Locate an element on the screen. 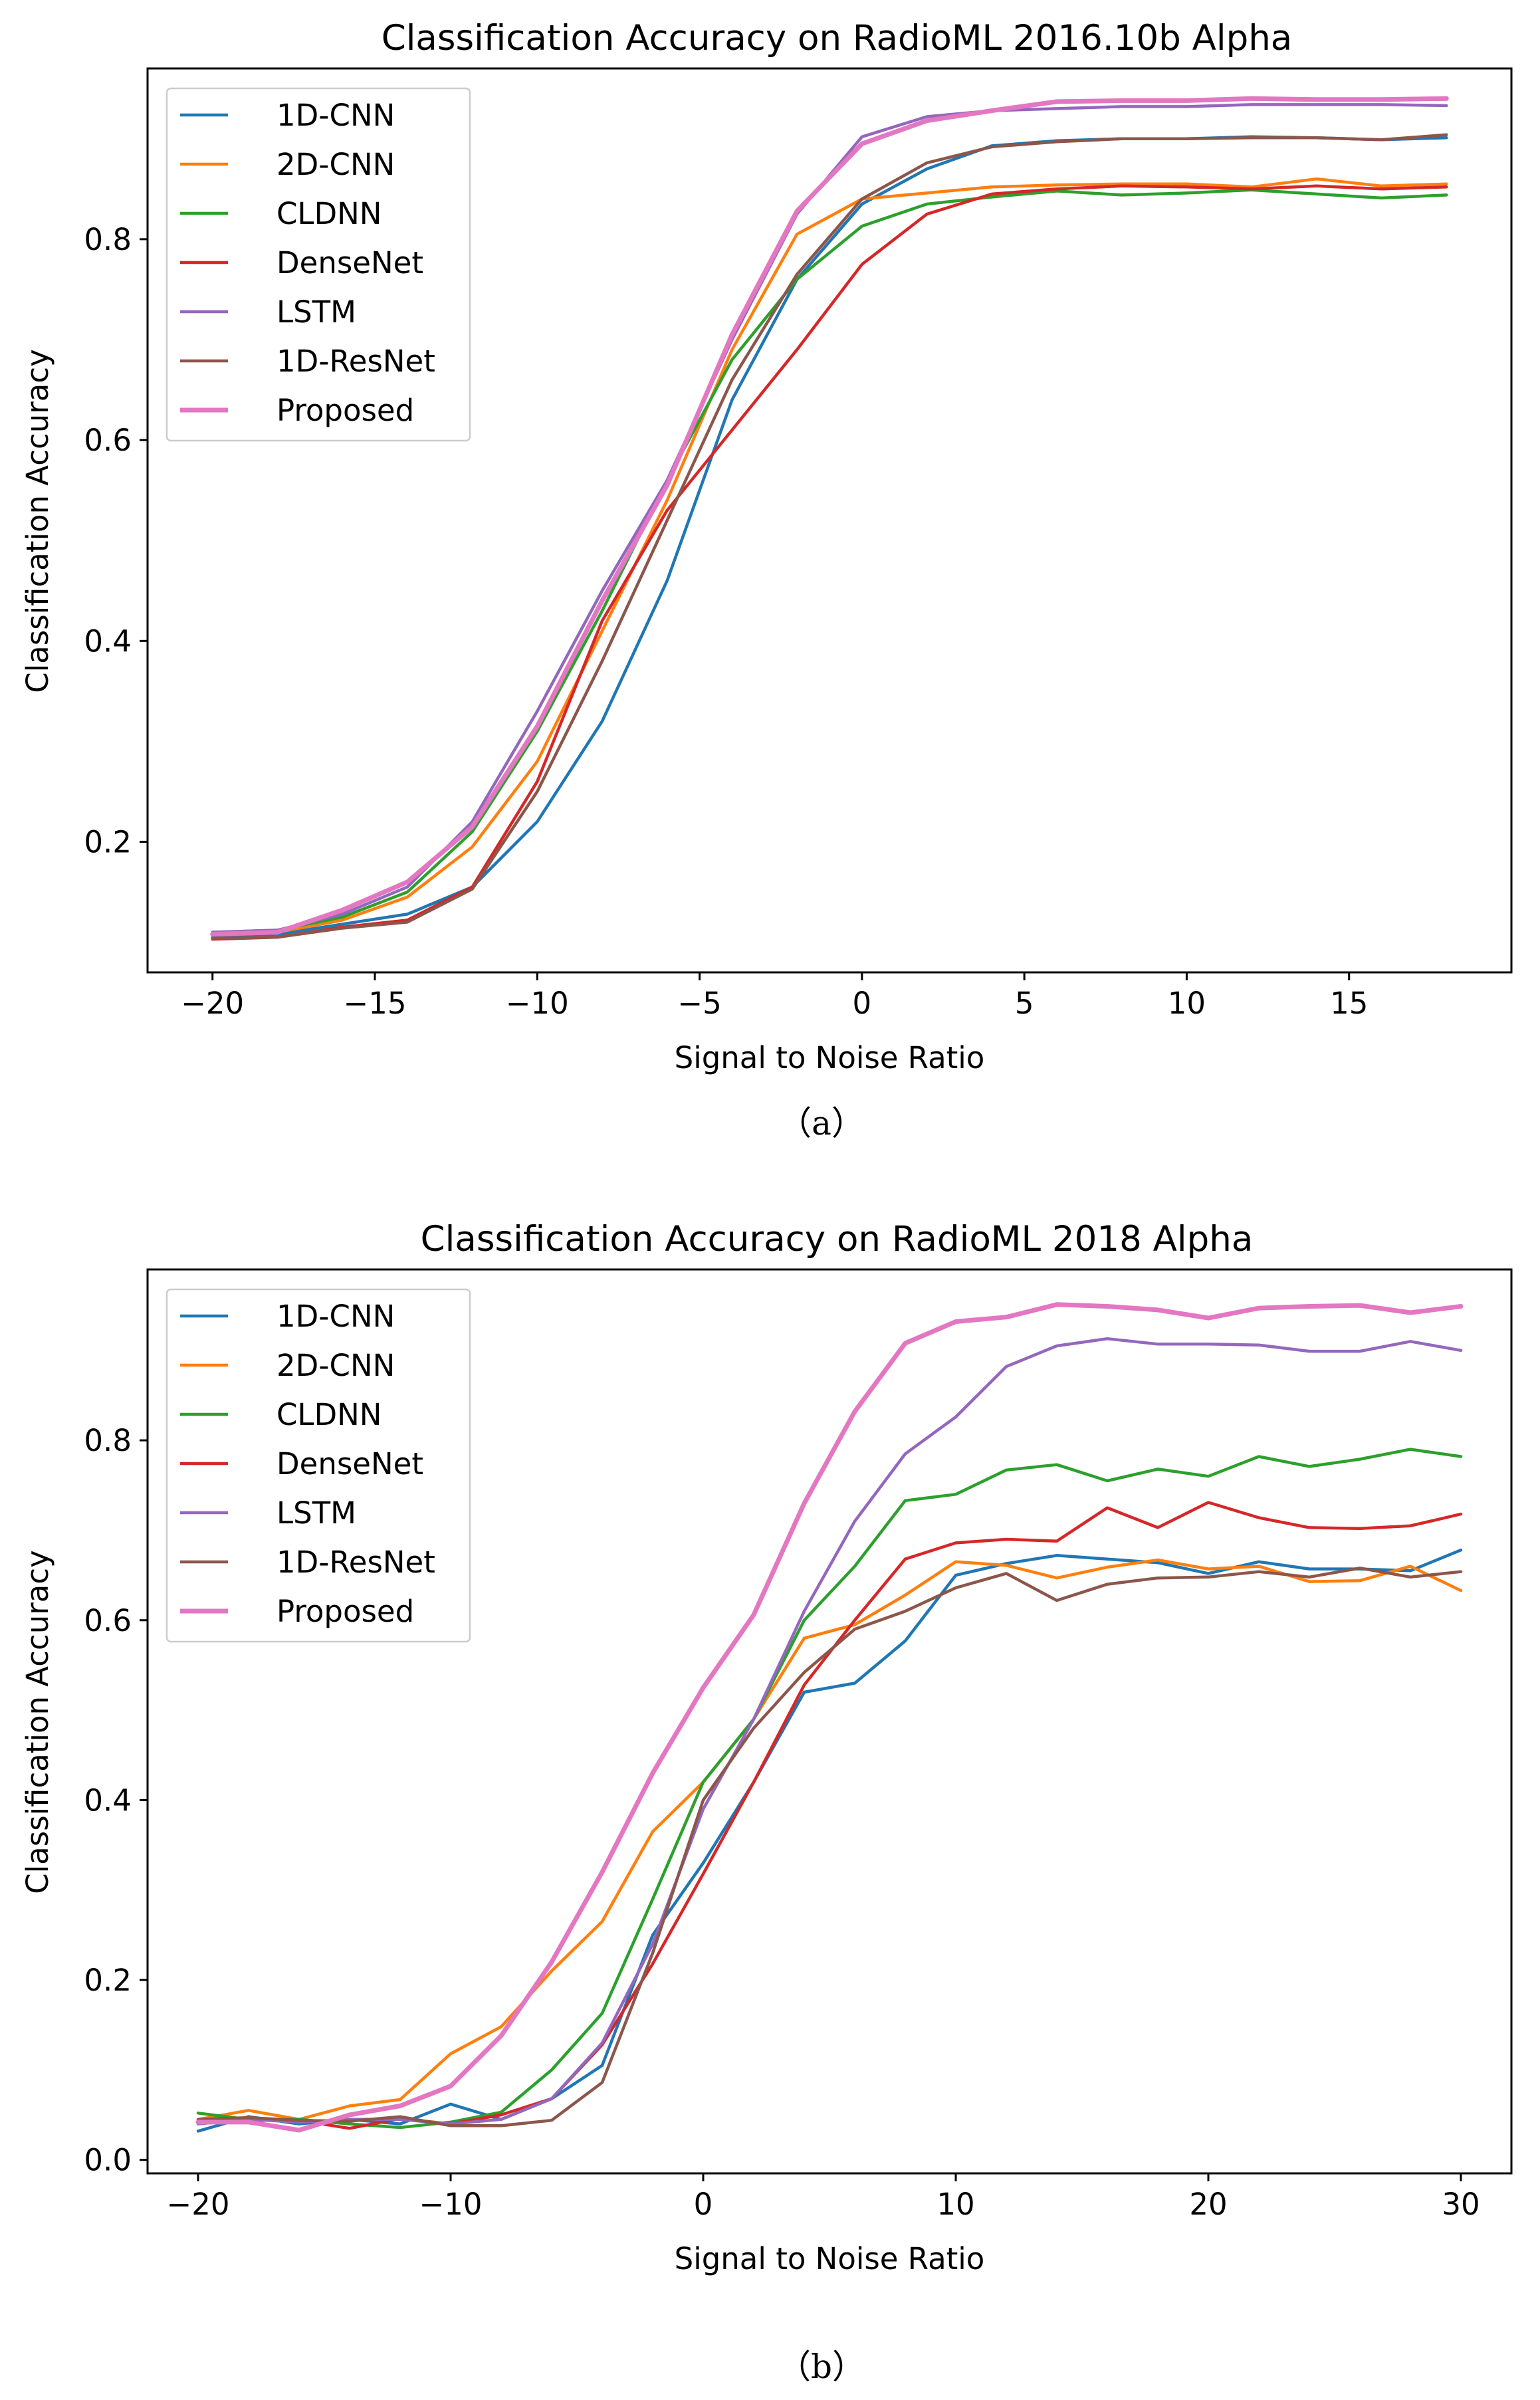 This screenshot has width=1540, height=2400. caption-a: （a） is located at coordinates (822, 1123).